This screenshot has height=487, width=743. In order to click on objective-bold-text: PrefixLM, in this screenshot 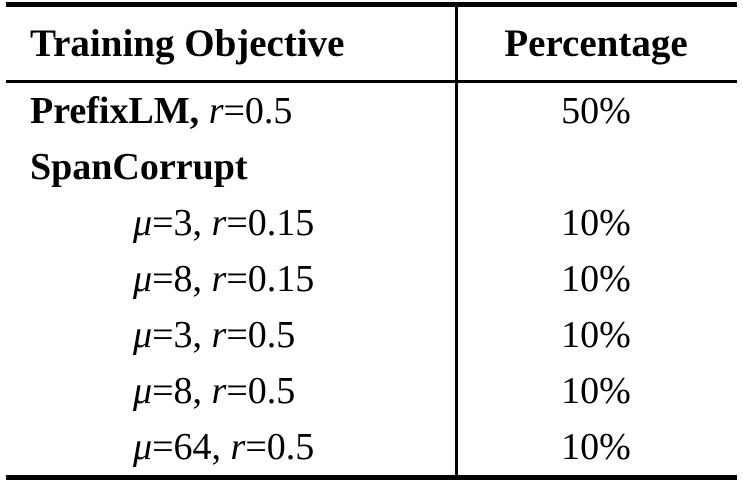, I will do `click(115, 111)`.